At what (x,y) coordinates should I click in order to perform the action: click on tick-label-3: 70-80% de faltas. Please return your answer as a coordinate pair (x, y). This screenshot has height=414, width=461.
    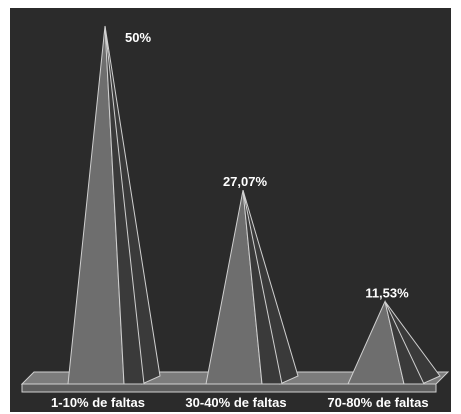
    Looking at the image, I should click on (377, 402).